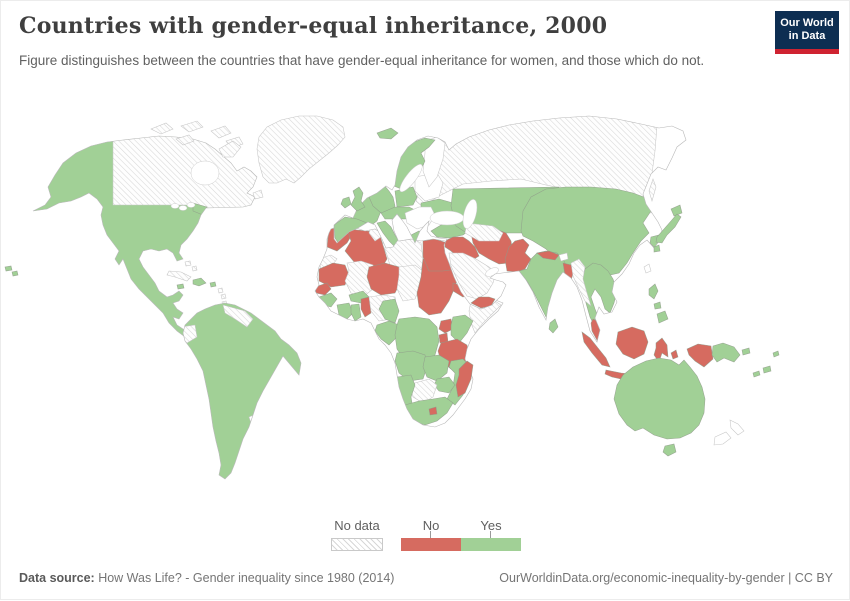 This screenshot has width=850, height=601. Describe the element at coordinates (674, 354) in the screenshot. I see `maluku` at that location.